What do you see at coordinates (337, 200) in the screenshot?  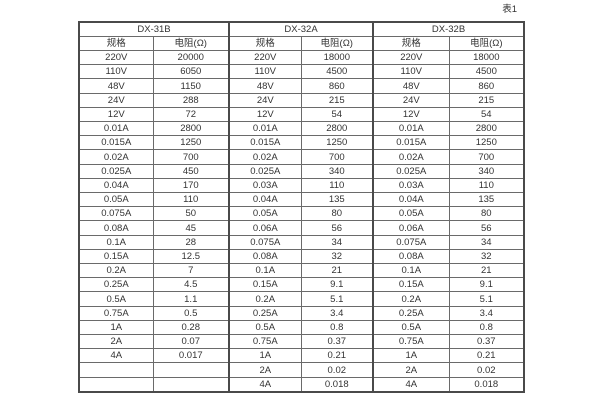 I see `resistance-cell: 135` at bounding box center [337, 200].